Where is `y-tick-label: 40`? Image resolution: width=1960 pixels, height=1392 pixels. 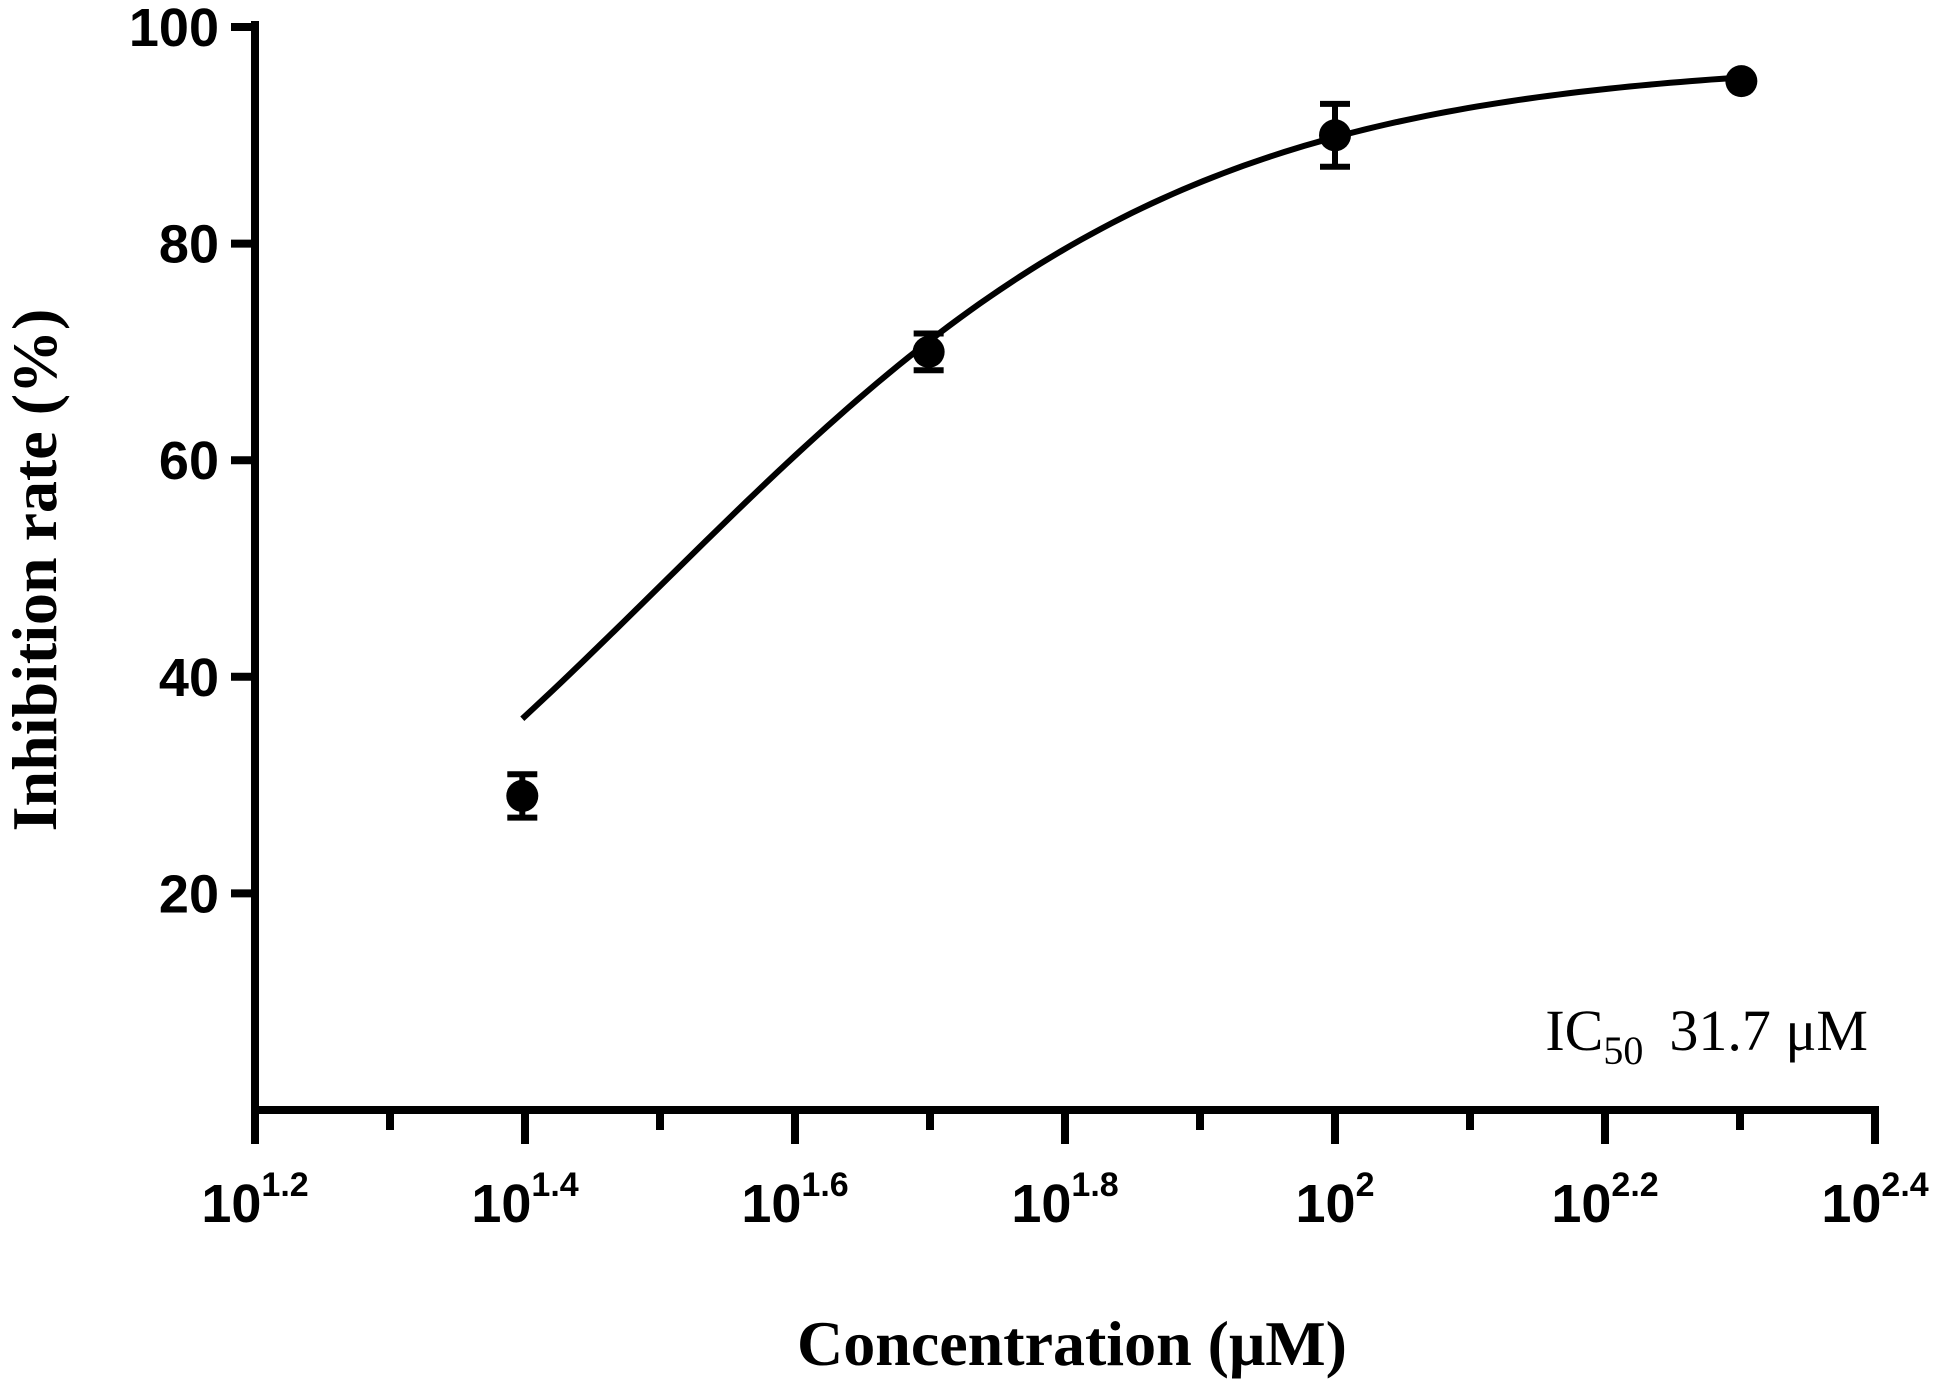 y-tick-label: 40 is located at coordinates (189, 678).